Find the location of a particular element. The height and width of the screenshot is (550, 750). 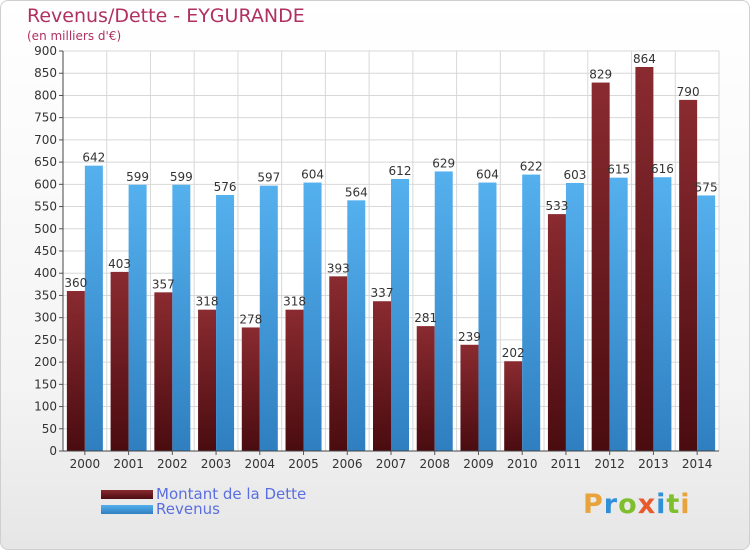

logo-letter: o is located at coordinates (628, 504).